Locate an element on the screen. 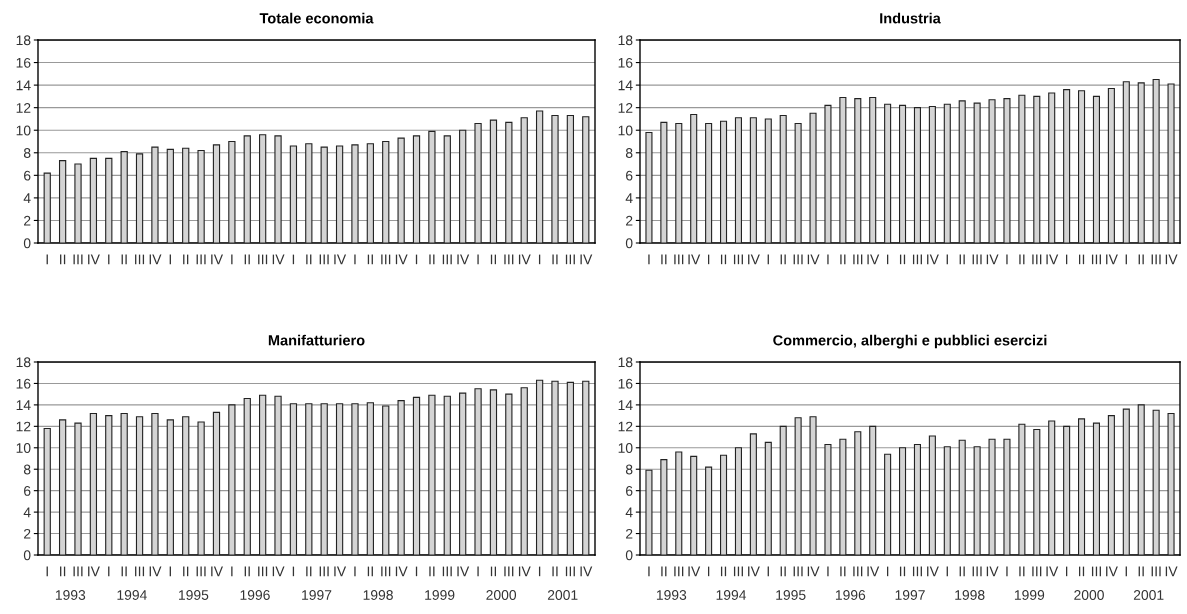 Image resolution: width=1187 pixels, height=614 pixels. y-tick-label: 10 is located at coordinates (23, 130).